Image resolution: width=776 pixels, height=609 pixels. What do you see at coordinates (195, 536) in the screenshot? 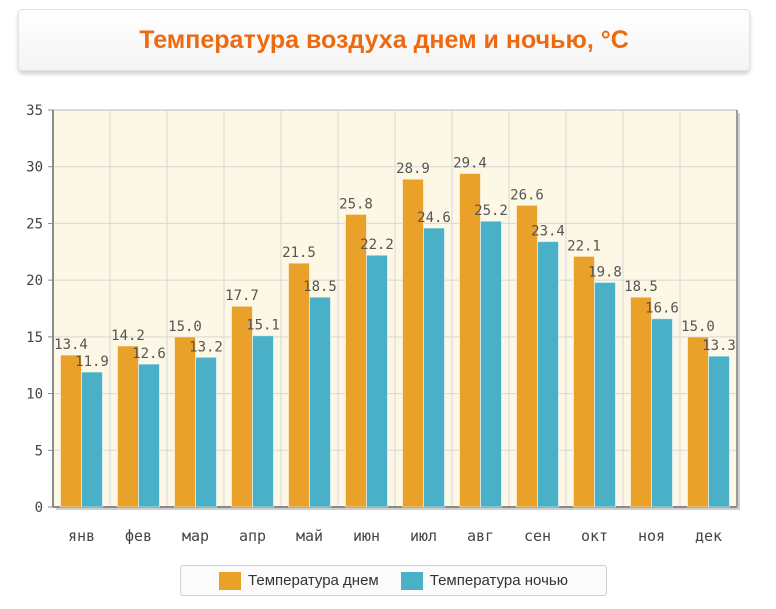
I see `x-tick-label: мар` at bounding box center [195, 536].